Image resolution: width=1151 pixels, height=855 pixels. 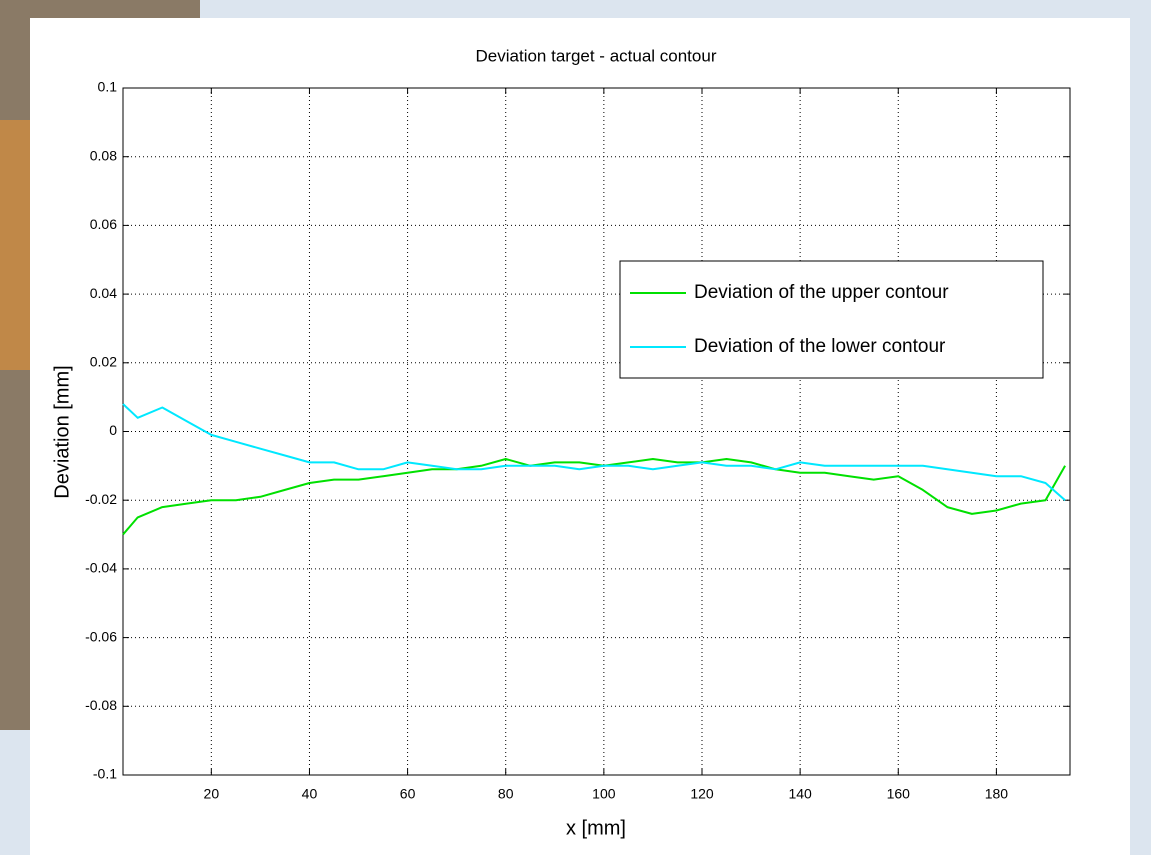 I want to click on y-axis-label: Deviation [mm], so click(x=62, y=431).